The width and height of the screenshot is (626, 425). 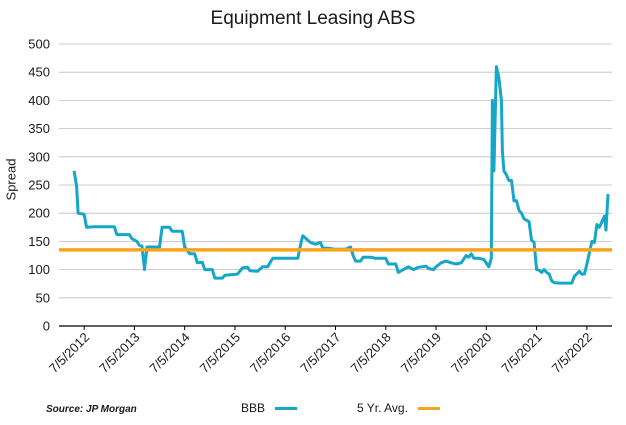 I want to click on legend-swatch-bbb, so click(x=286, y=408).